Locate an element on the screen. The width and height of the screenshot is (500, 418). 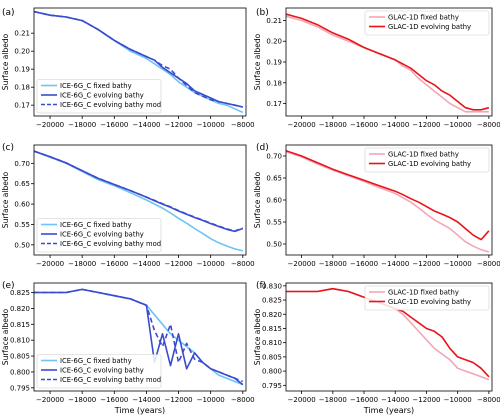
panel-label: (a) is located at coordinates (8, 13).